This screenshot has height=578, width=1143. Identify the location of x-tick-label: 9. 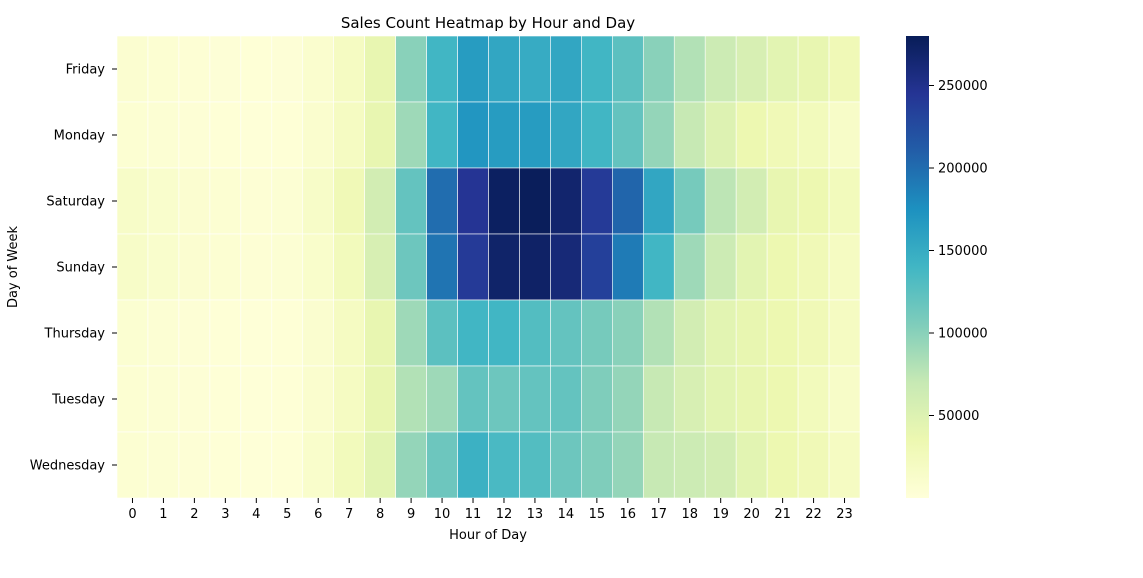
(411, 514).